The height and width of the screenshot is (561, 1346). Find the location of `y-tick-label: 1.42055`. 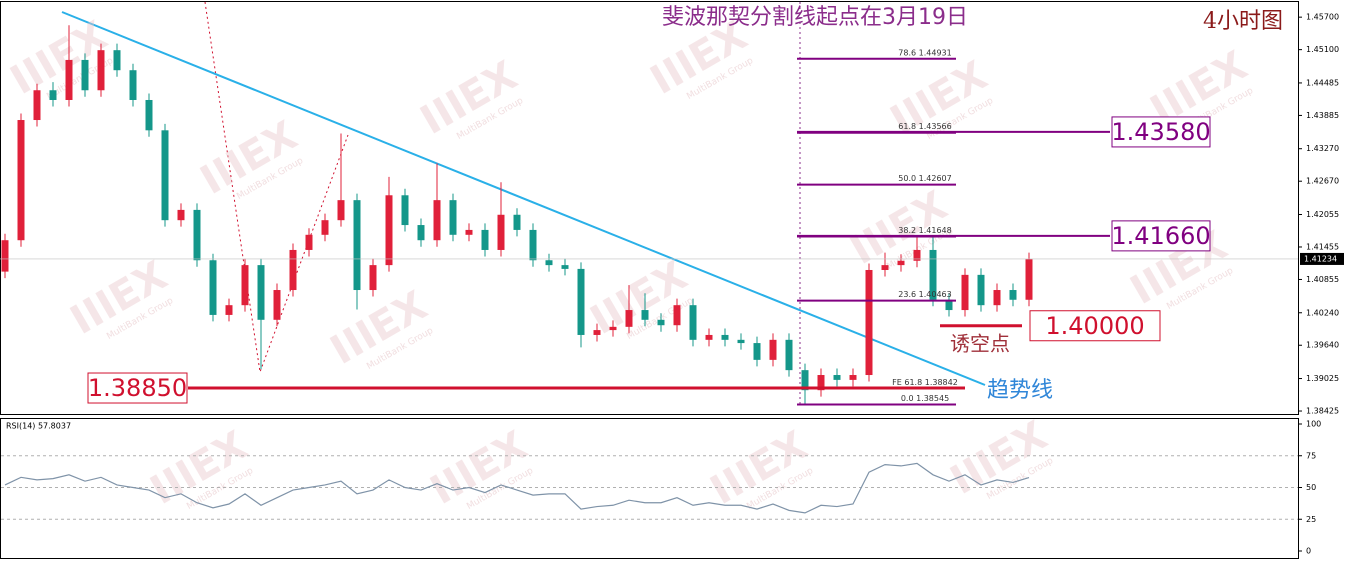

y-tick-label: 1.42055 is located at coordinates (1322, 214).